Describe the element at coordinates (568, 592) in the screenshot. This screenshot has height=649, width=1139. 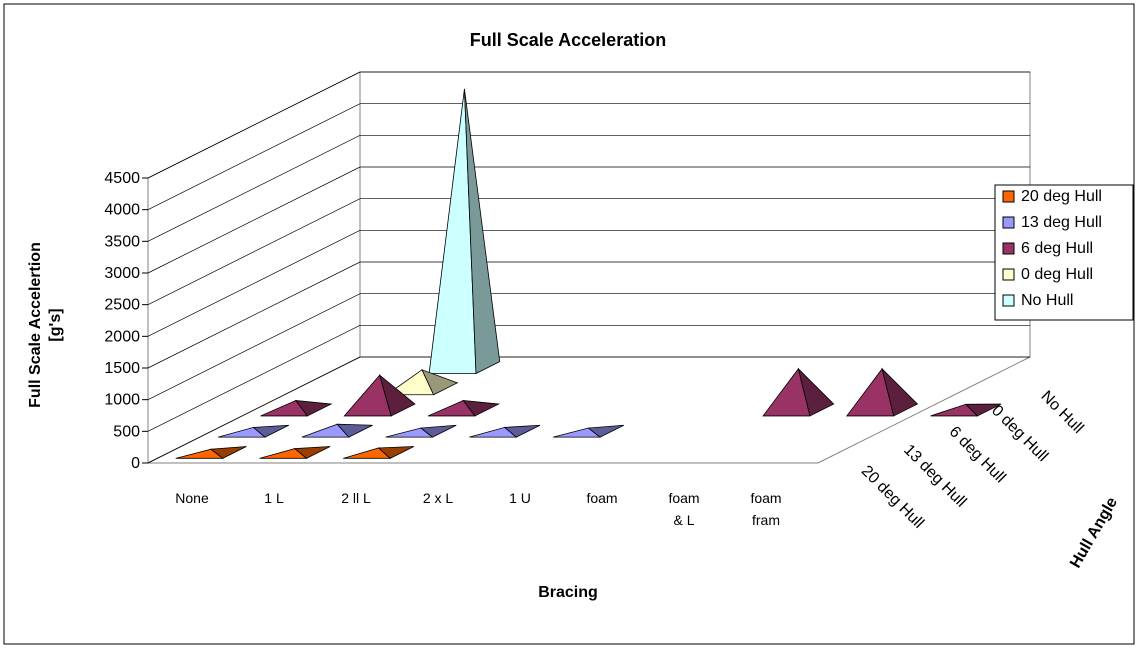
I see `x-axis-title: Bracing` at that location.